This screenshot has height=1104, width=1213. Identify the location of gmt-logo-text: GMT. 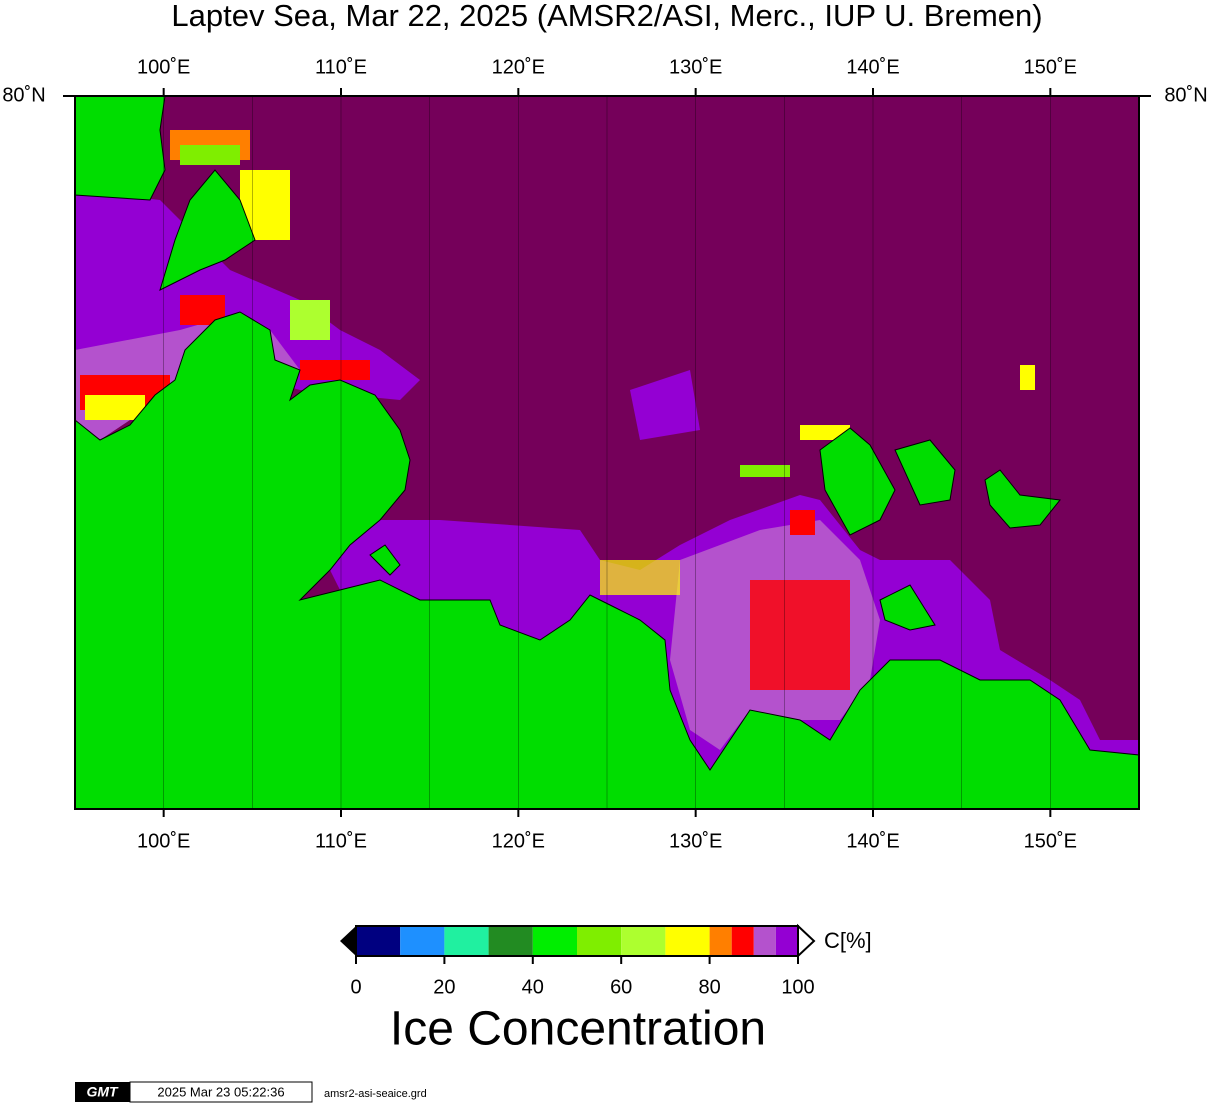
(102, 1092).